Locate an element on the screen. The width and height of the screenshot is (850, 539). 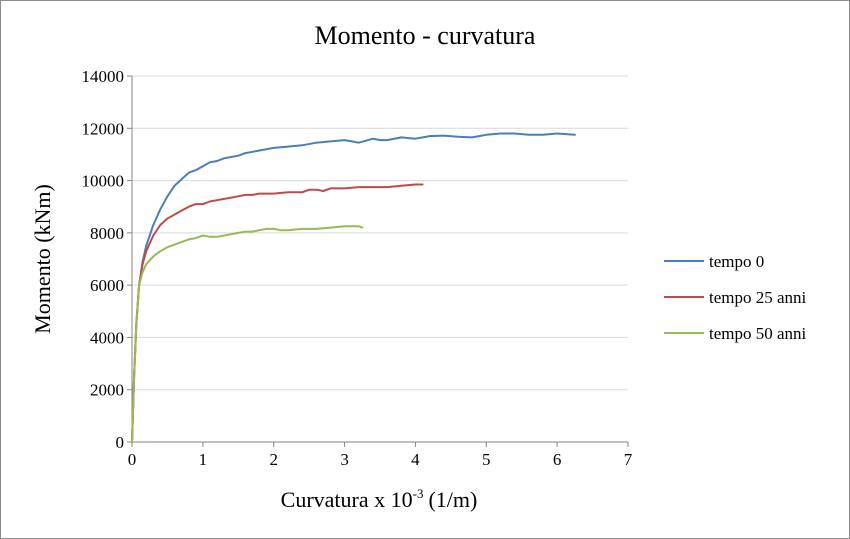
legend: tempo 0 tempo 25 anni tempo 50 anni is located at coordinates (735, 297).